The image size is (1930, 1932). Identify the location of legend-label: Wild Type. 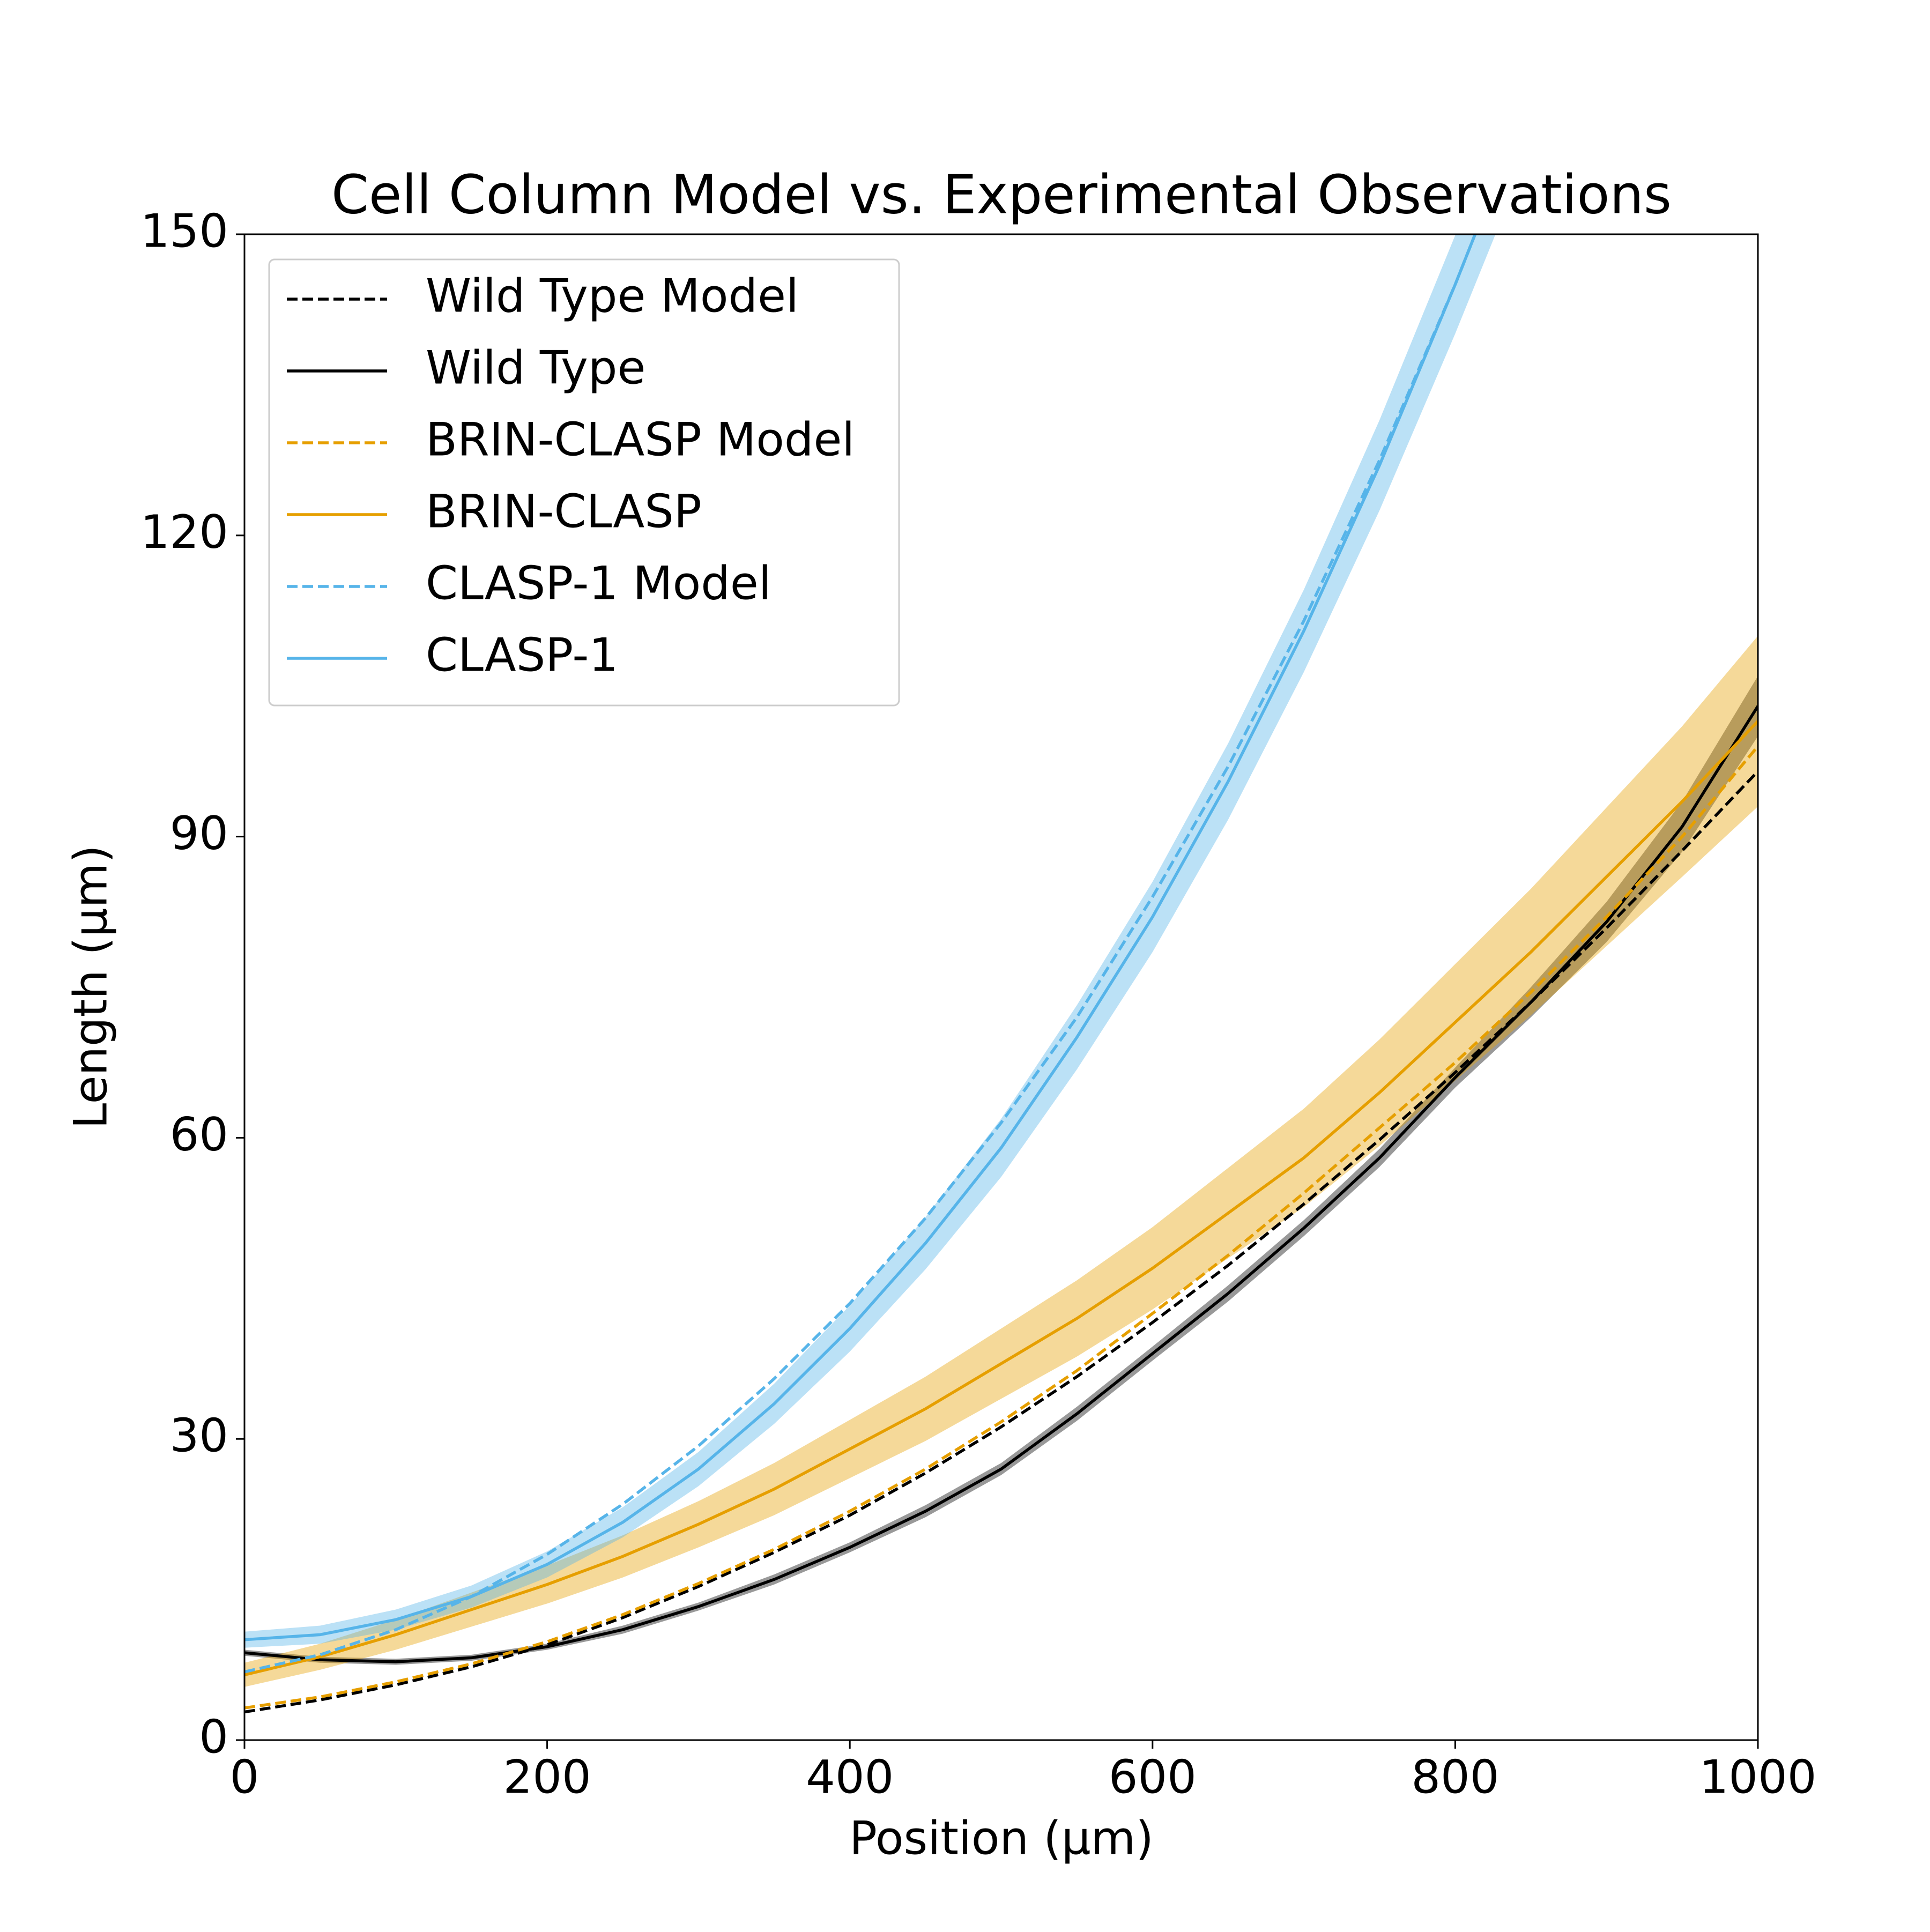
(535, 368).